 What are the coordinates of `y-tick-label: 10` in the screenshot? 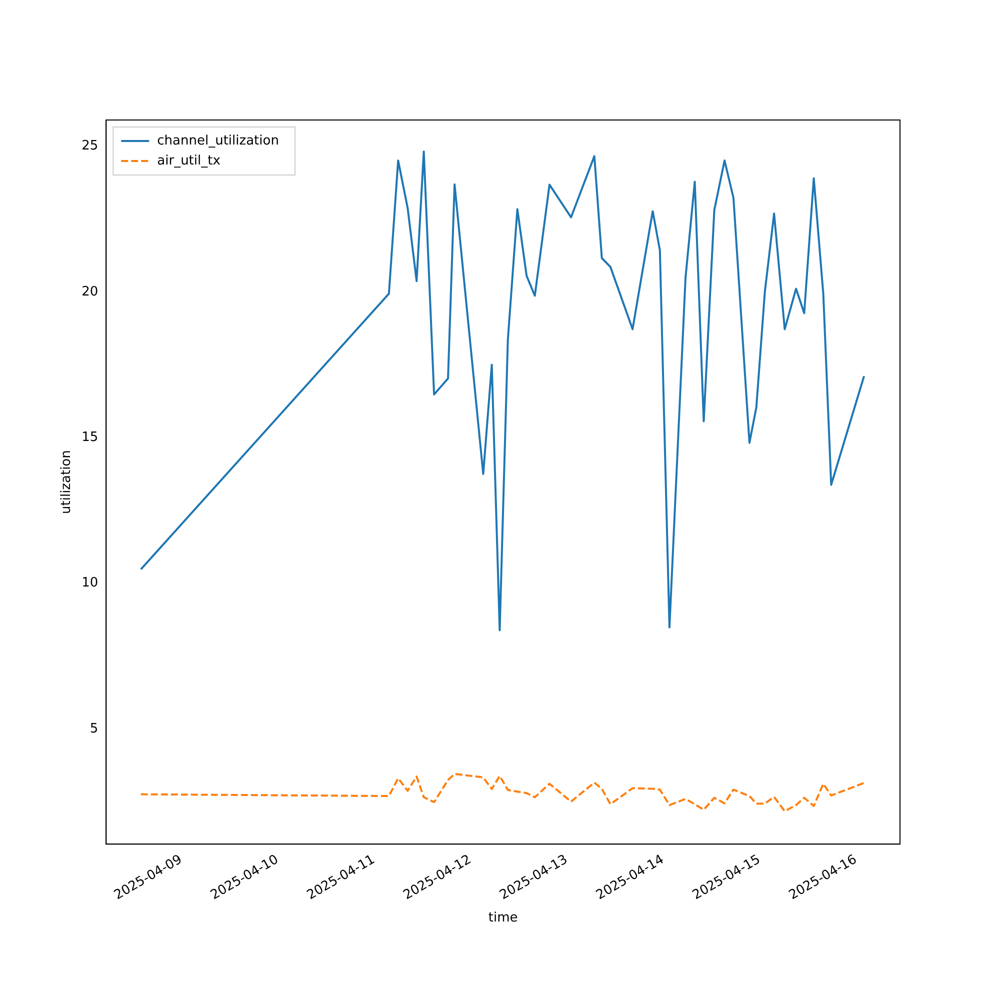 It's located at (90, 583).